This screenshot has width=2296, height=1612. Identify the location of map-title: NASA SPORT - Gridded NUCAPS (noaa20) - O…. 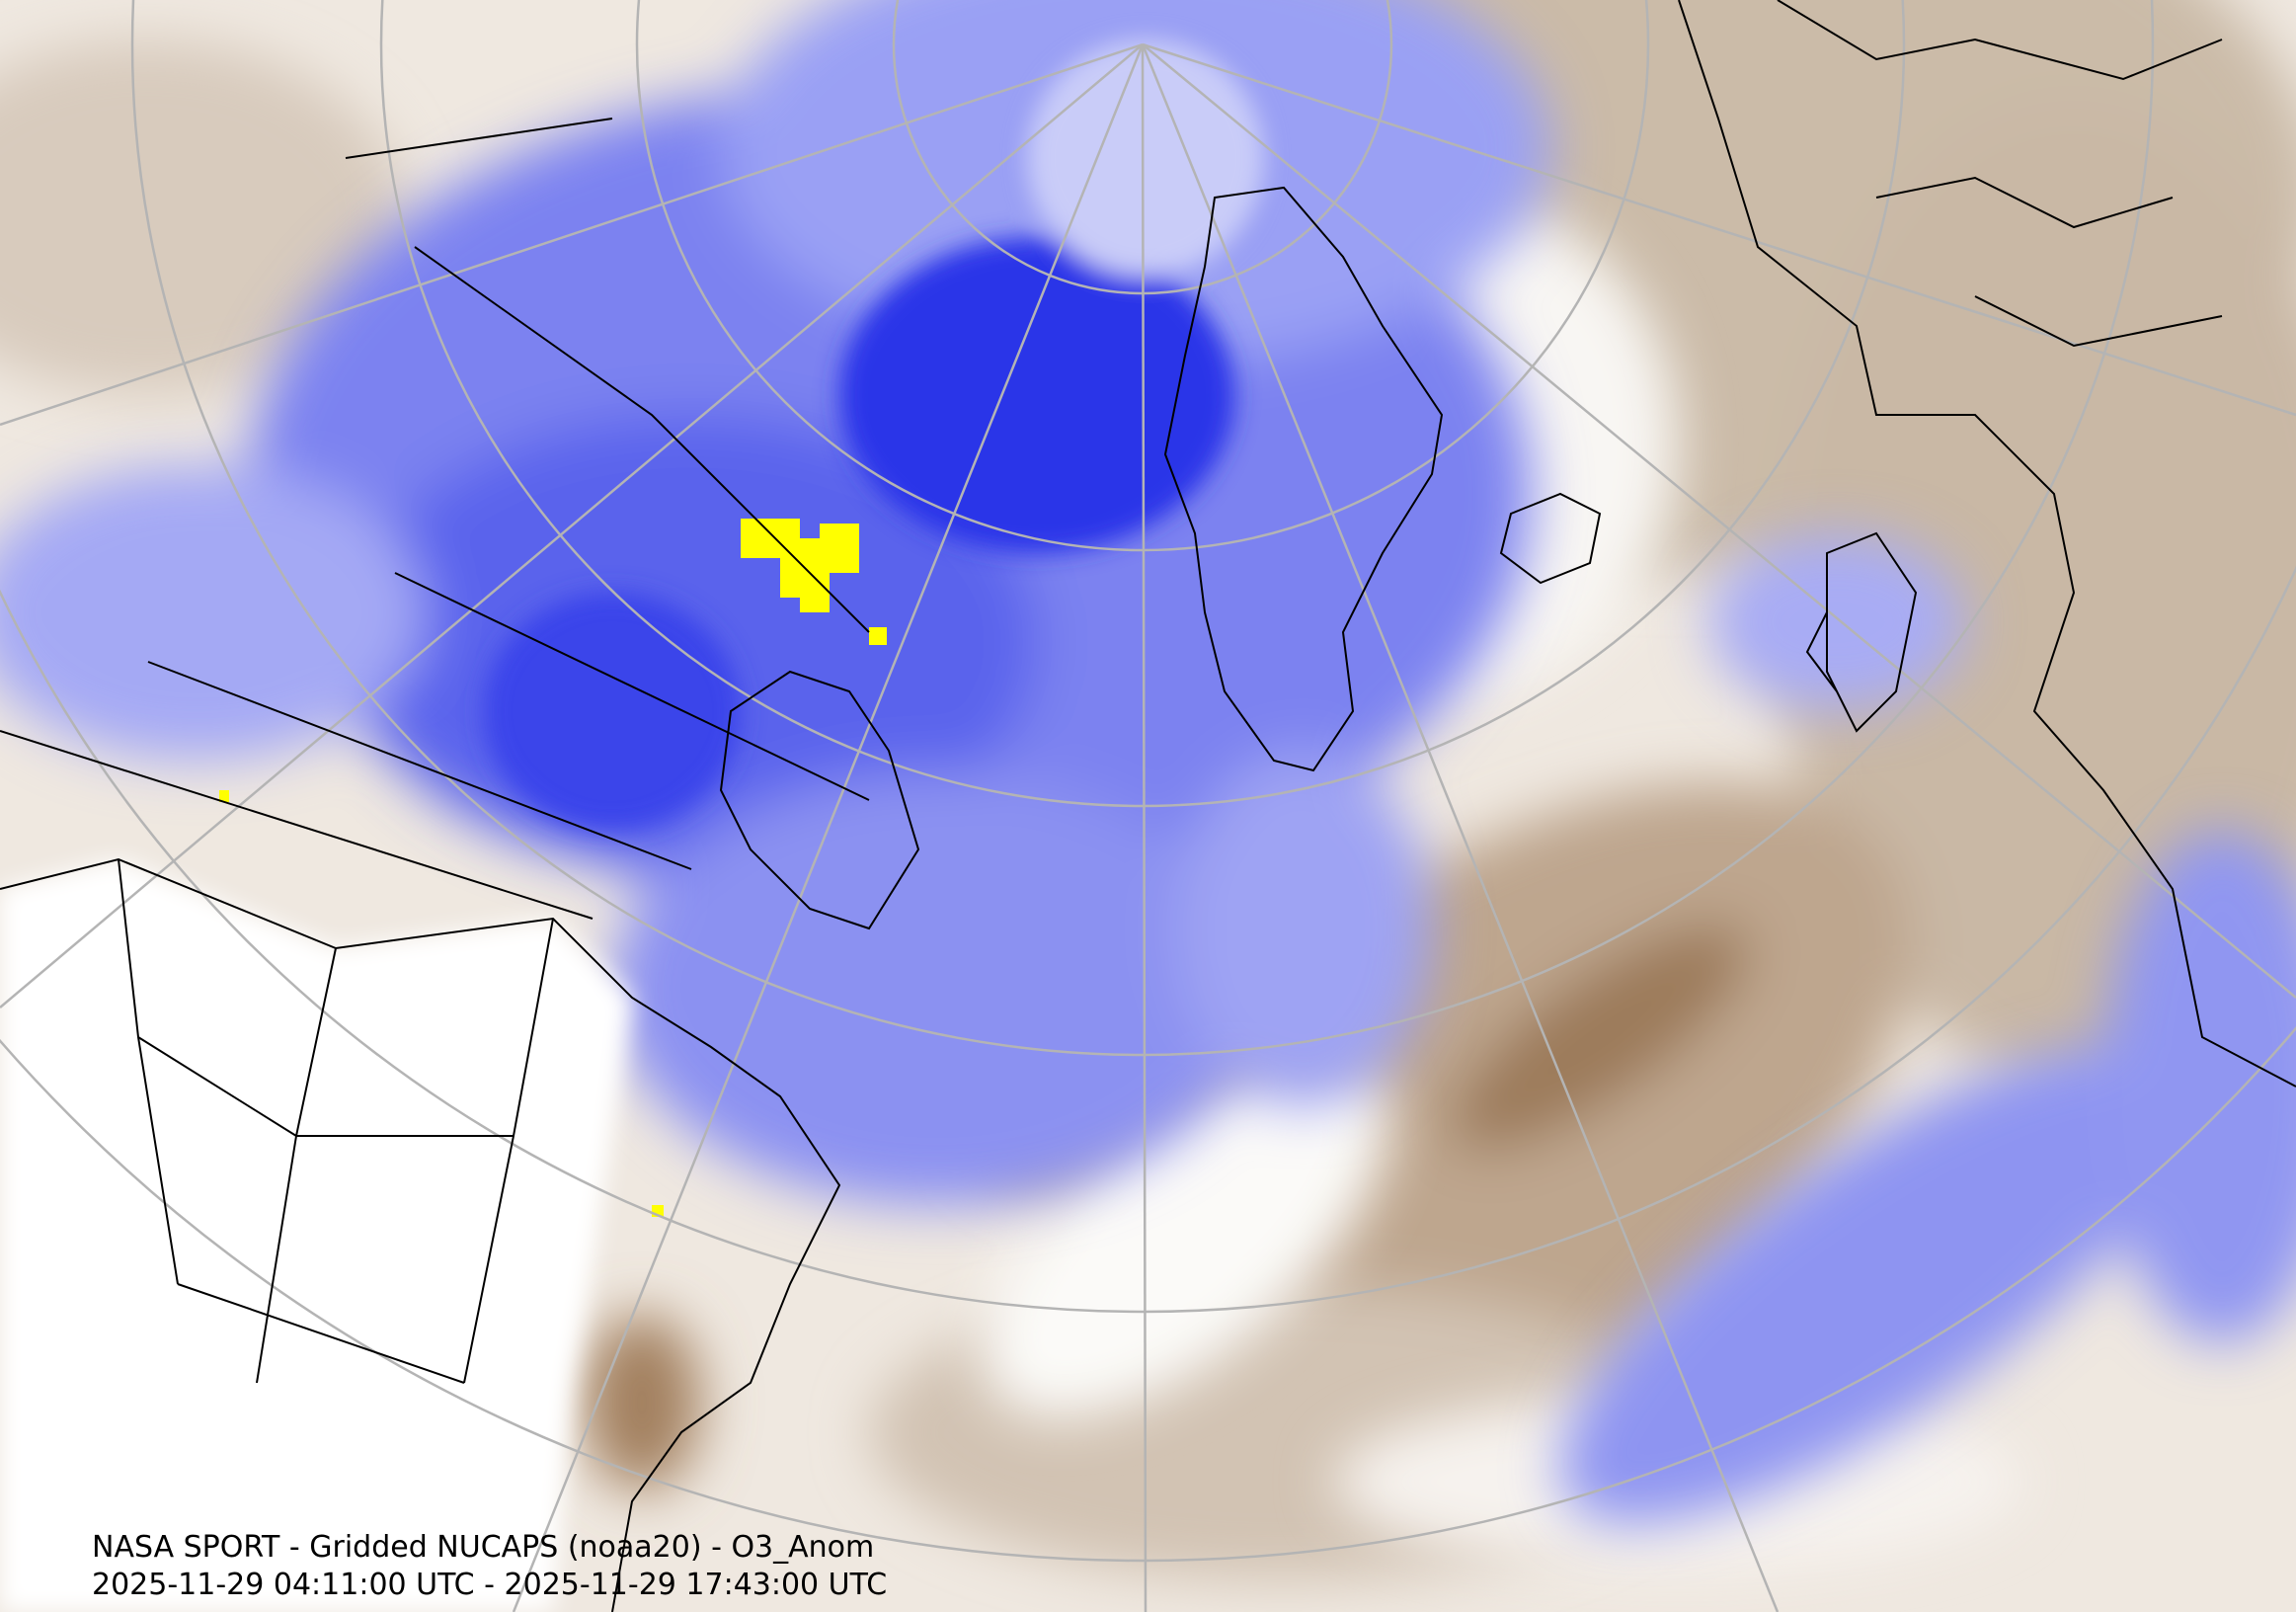
(483, 1547).